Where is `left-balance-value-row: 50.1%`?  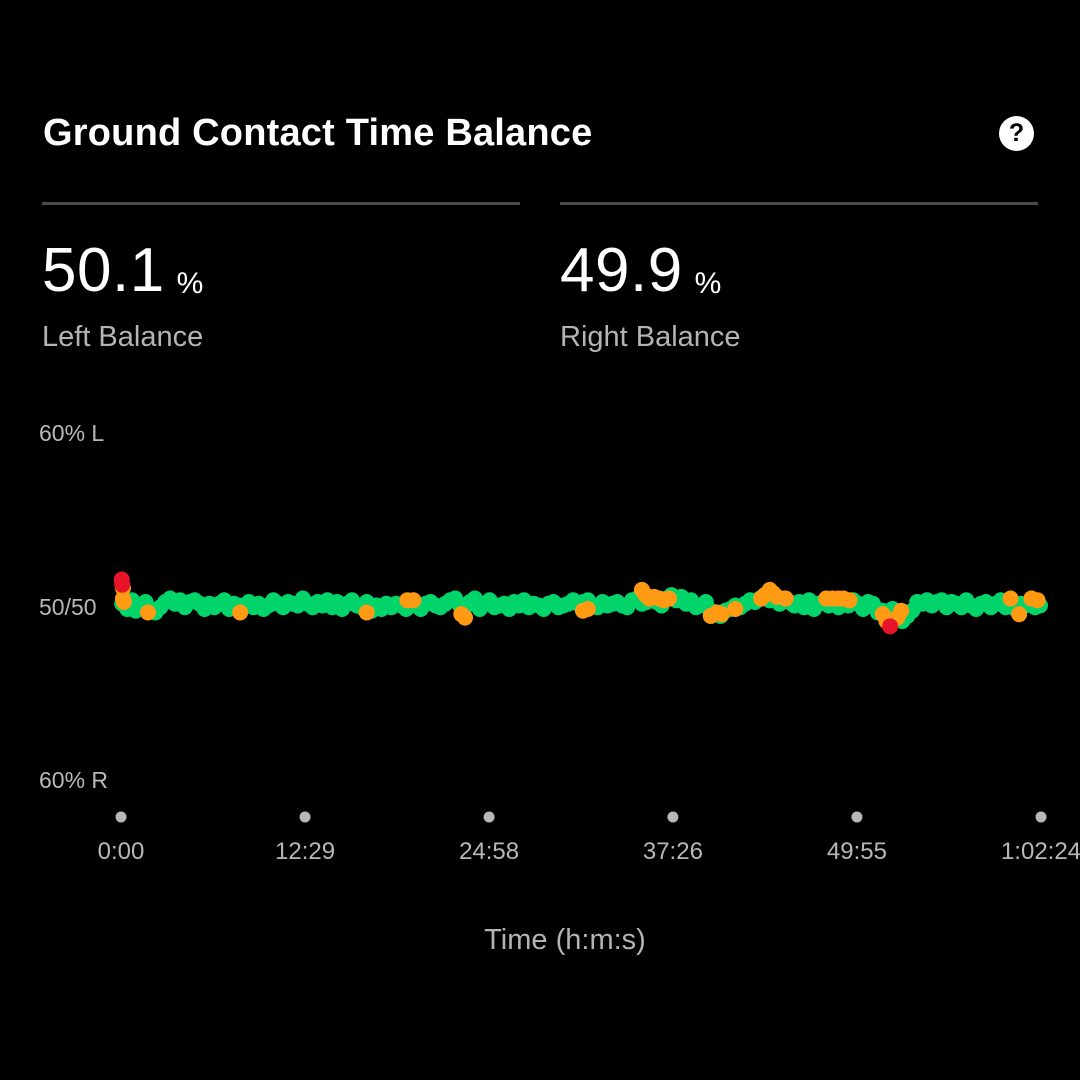 left-balance-value-row: 50.1% is located at coordinates (281, 271).